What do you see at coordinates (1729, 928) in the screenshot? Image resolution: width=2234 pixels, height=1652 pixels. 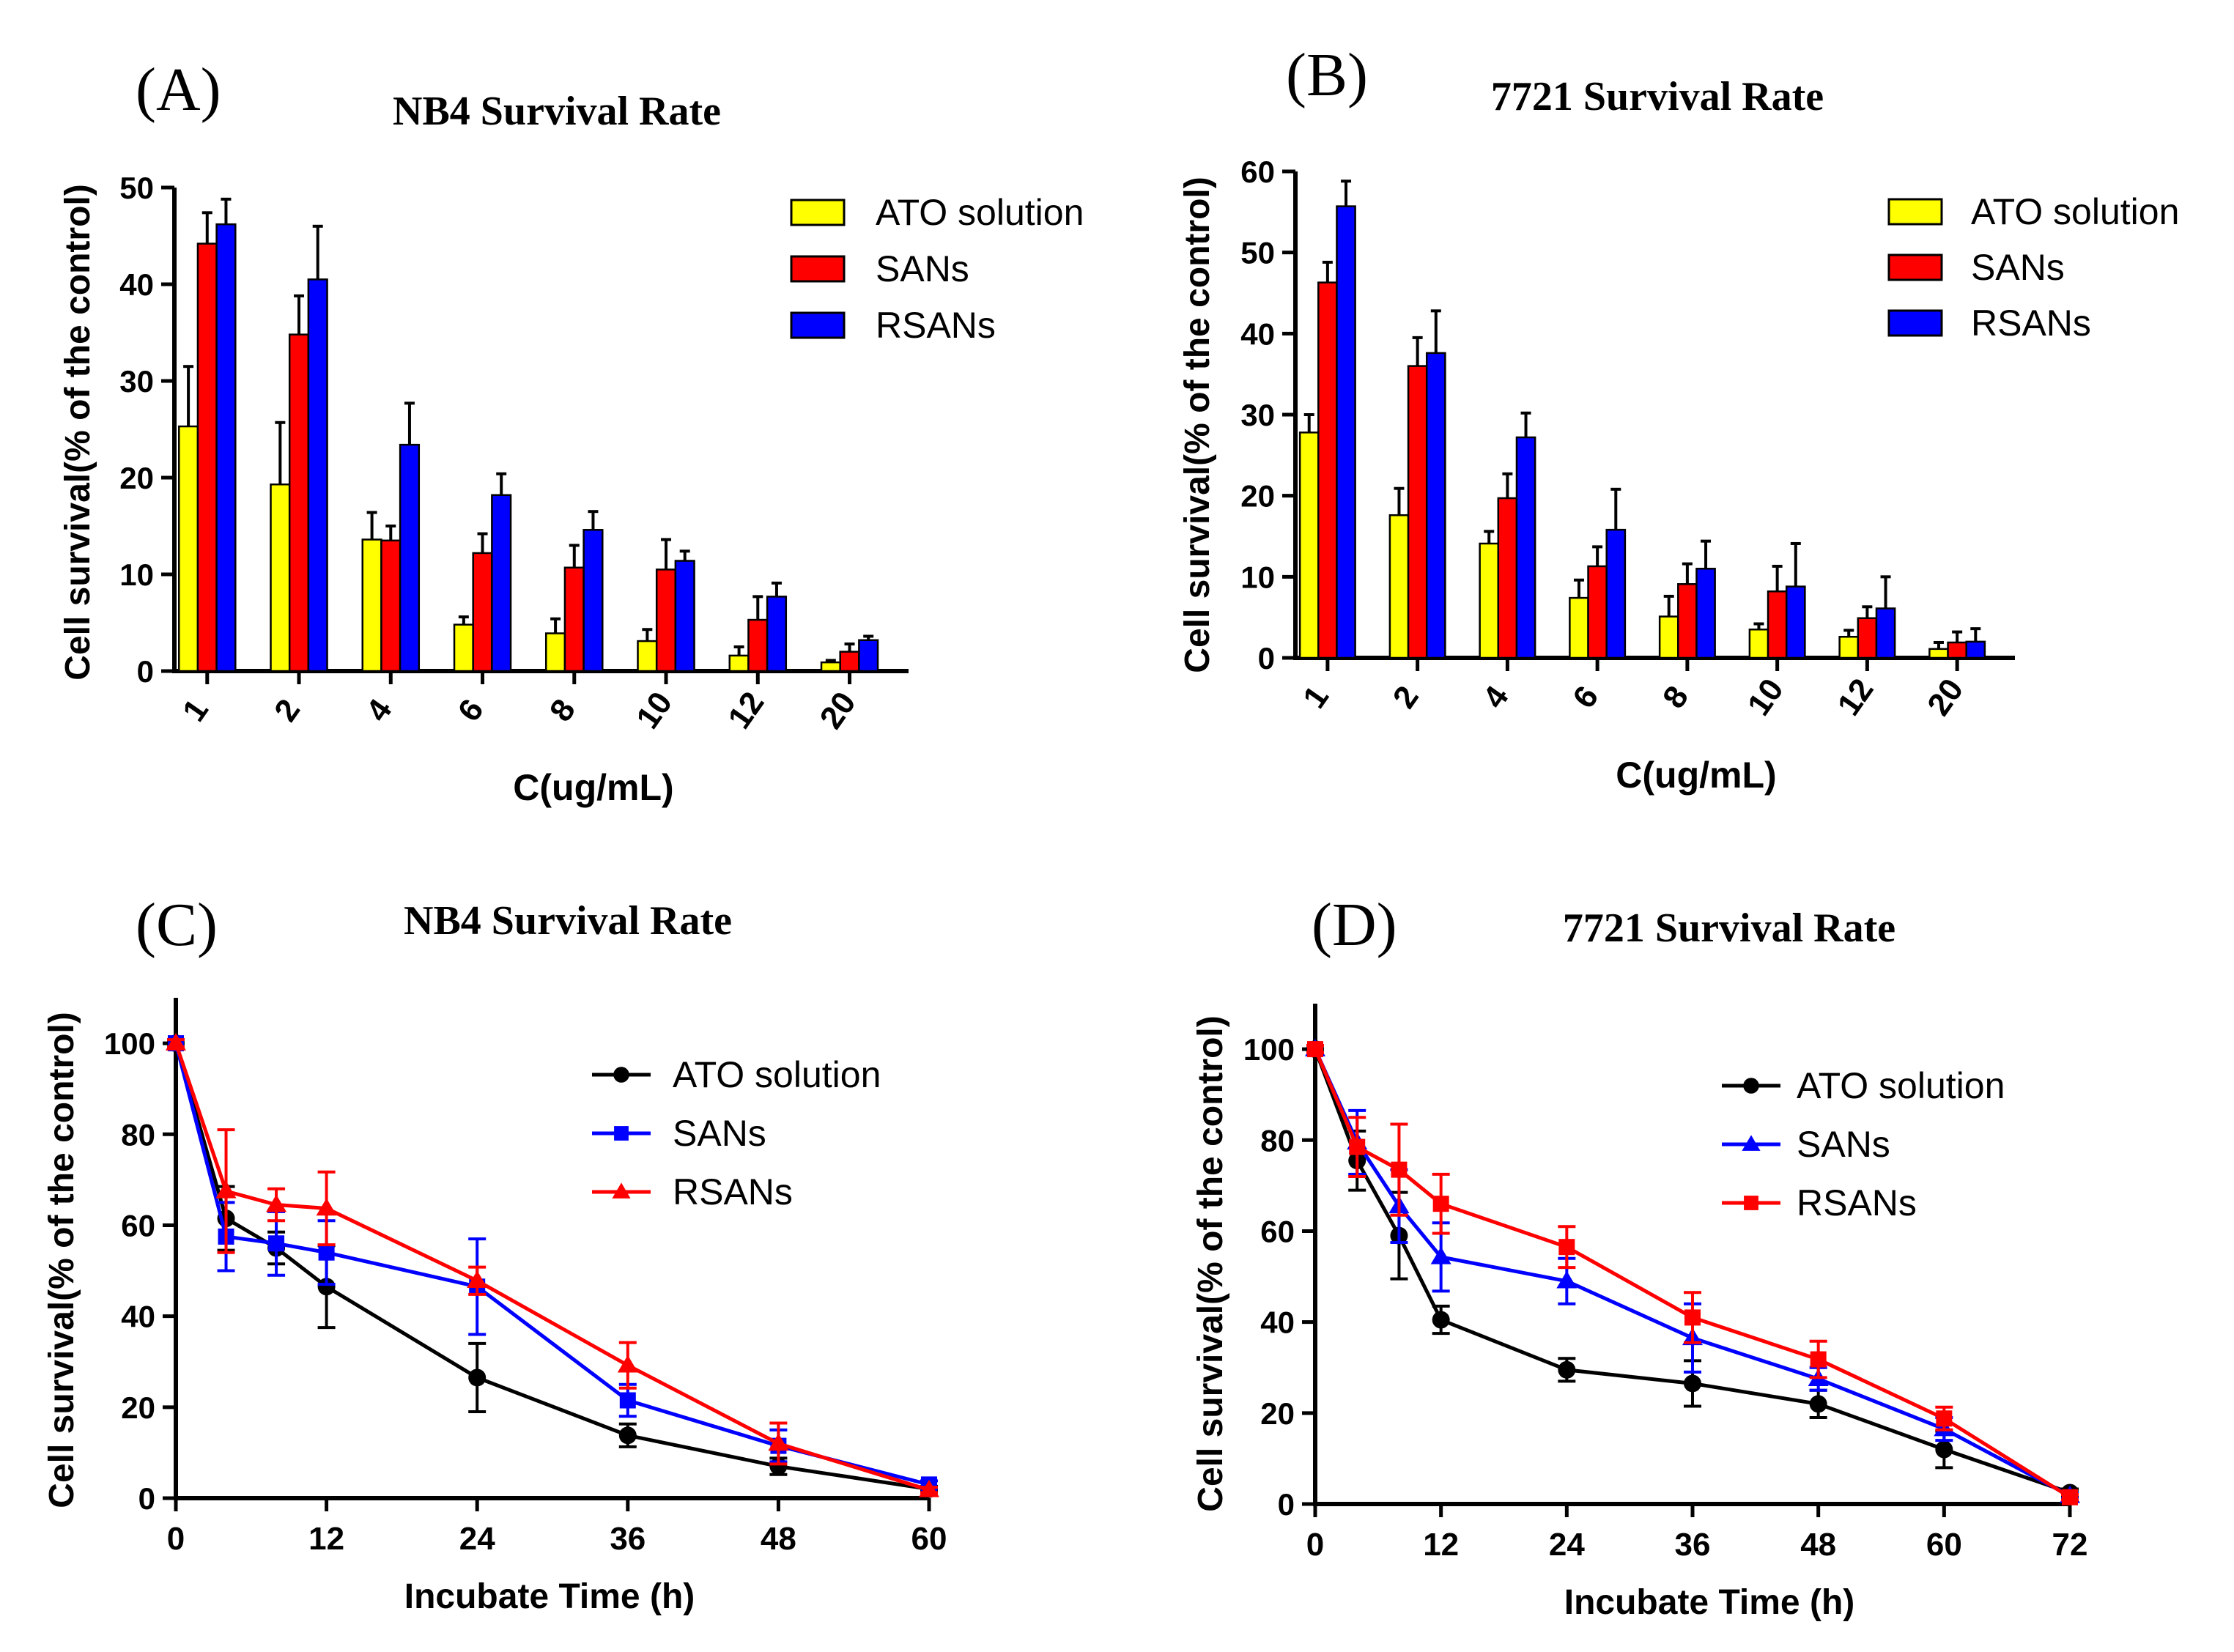 I see `panel-d-title: 7721 Survival Rate` at bounding box center [1729, 928].